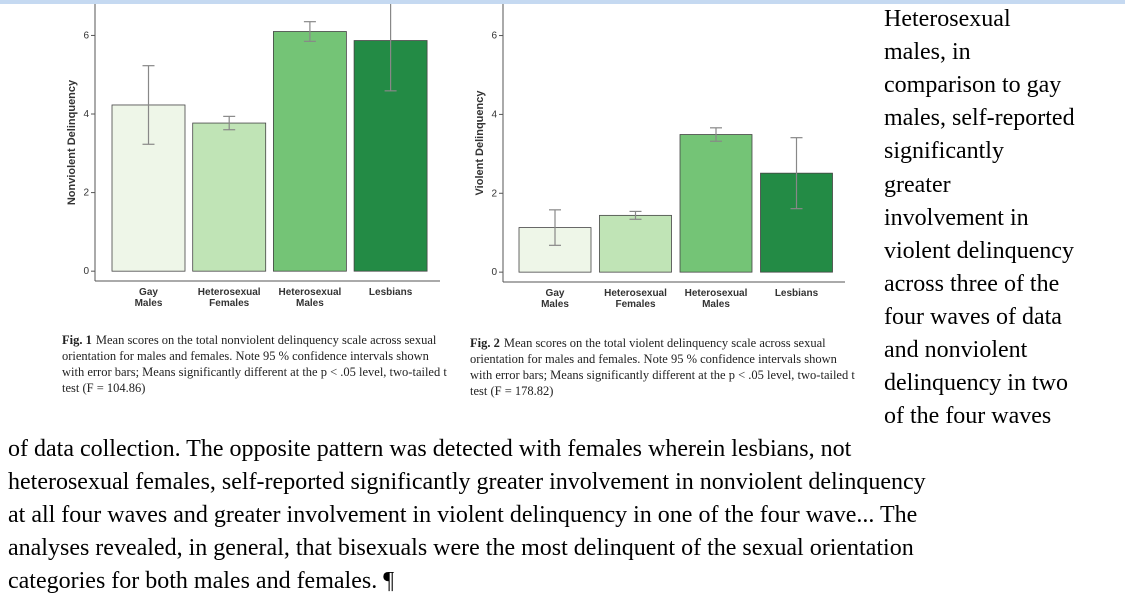 The height and width of the screenshot is (601, 1125). I want to click on text-line: males, in, so click(927, 52).